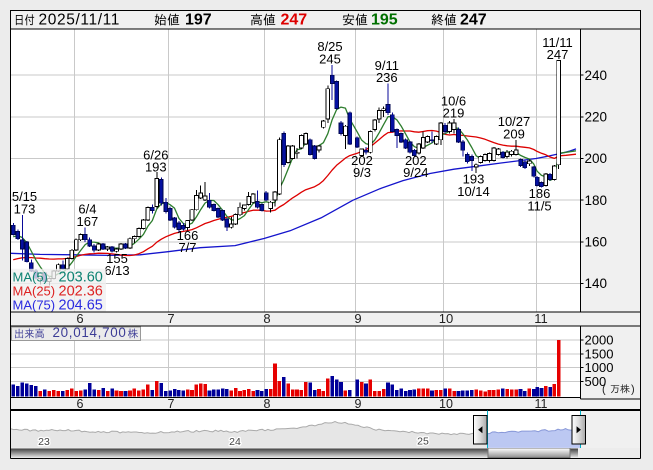  Describe the element at coordinates (596, 75) in the screenshot. I see `svg-text: 240` at that location.